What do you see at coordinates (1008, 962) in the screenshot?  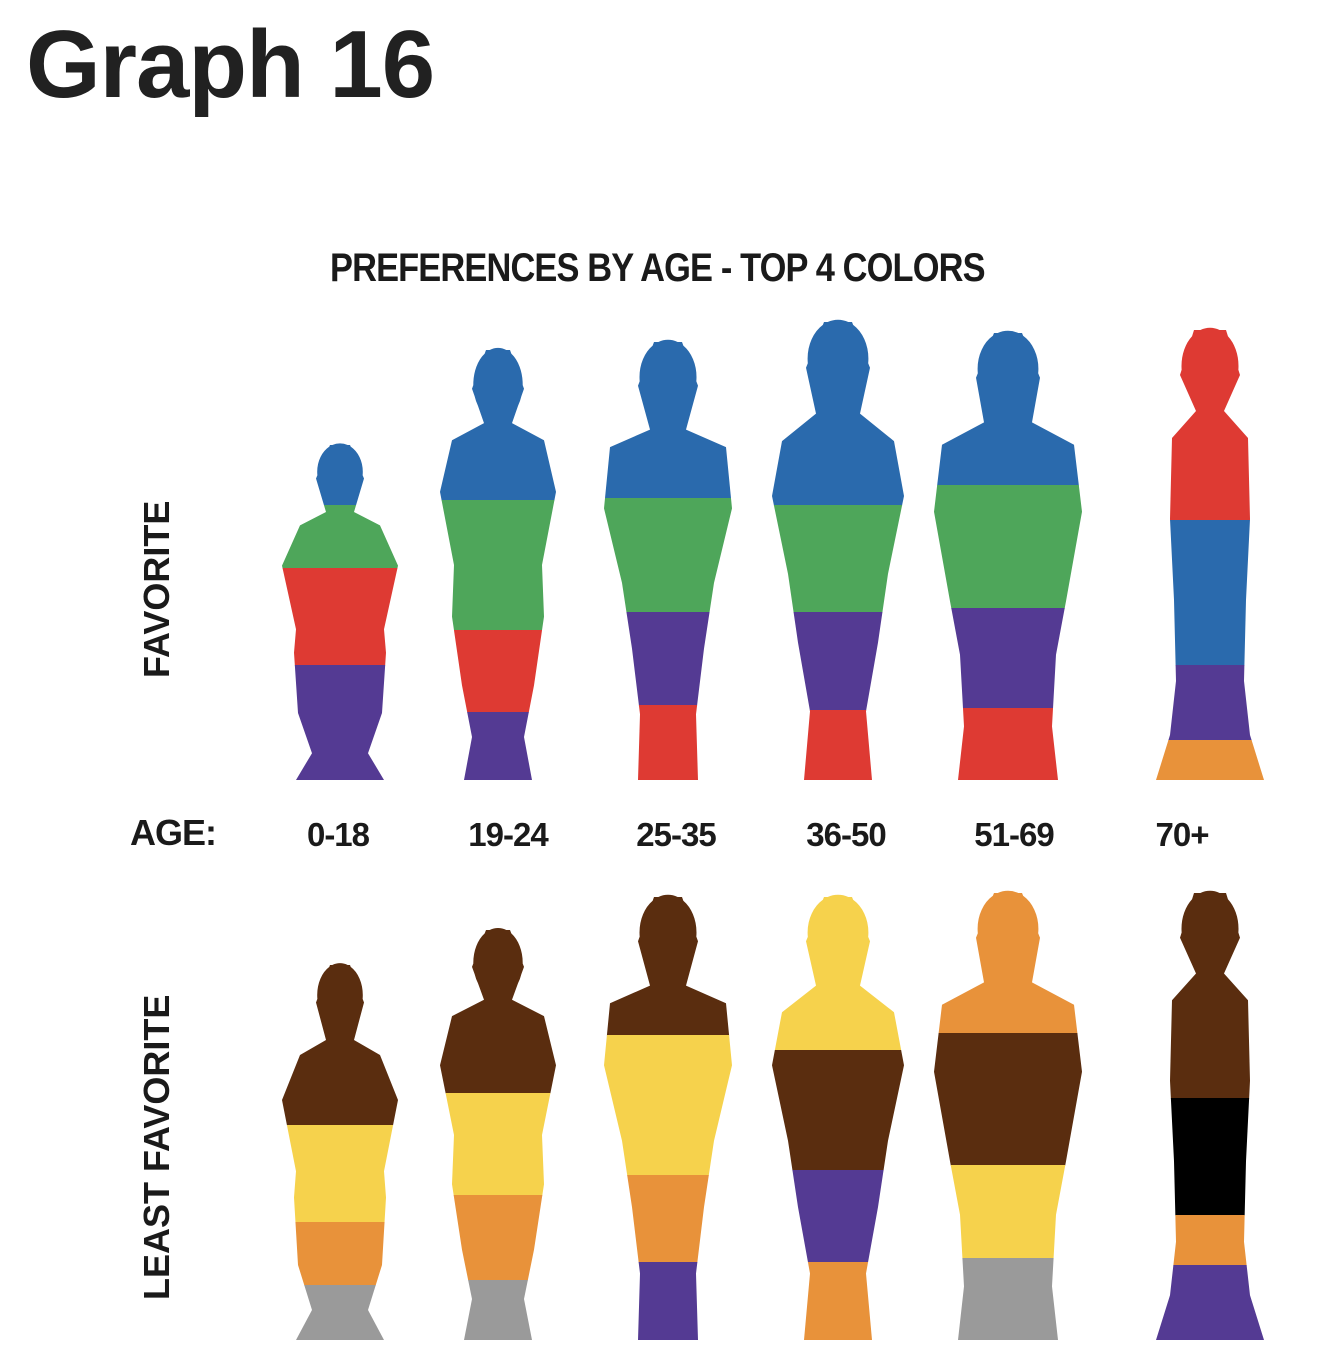 I see `color-band-1-orange` at bounding box center [1008, 962].